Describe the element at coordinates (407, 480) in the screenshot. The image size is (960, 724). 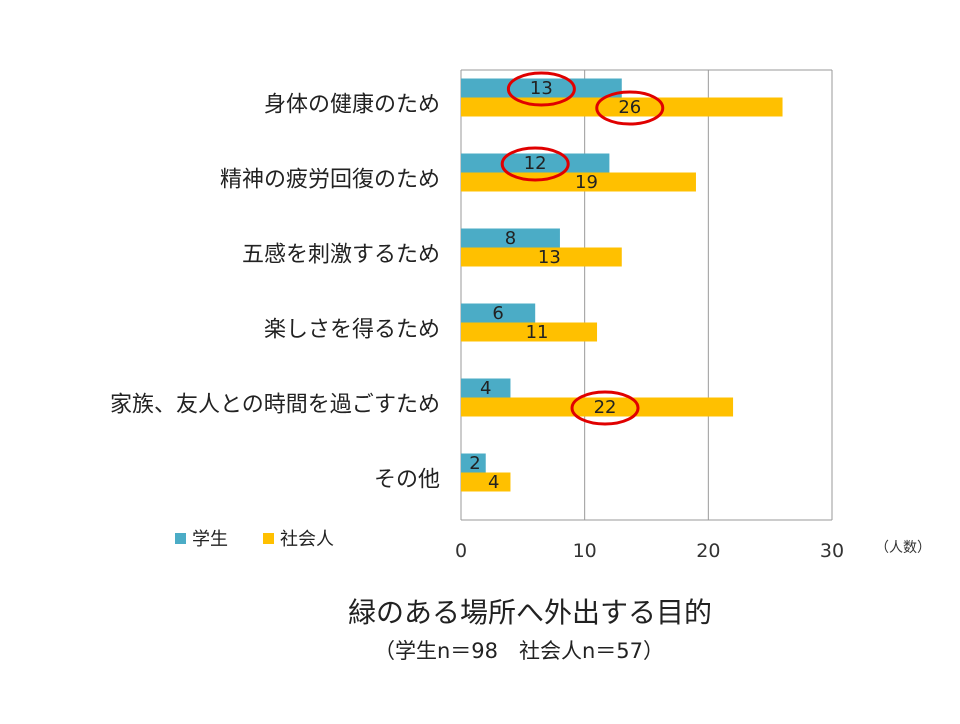
I see `category-label: その他` at that location.